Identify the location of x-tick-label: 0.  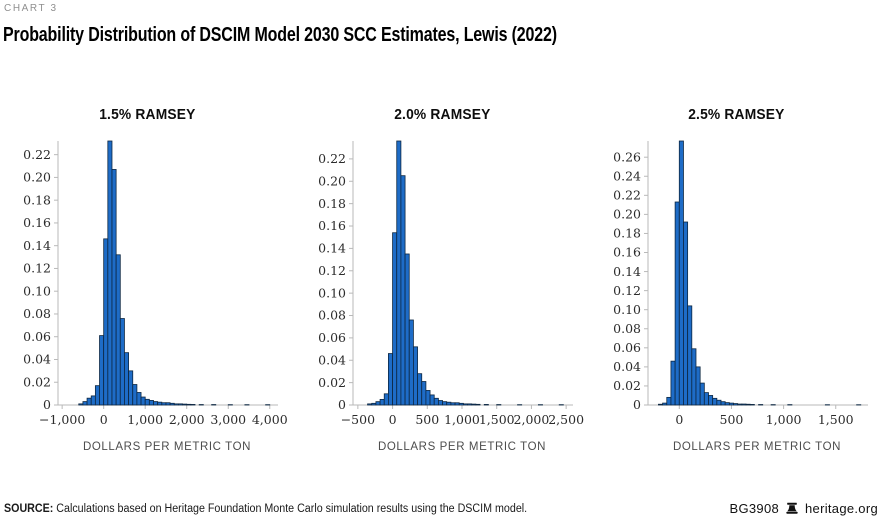
(104, 419).